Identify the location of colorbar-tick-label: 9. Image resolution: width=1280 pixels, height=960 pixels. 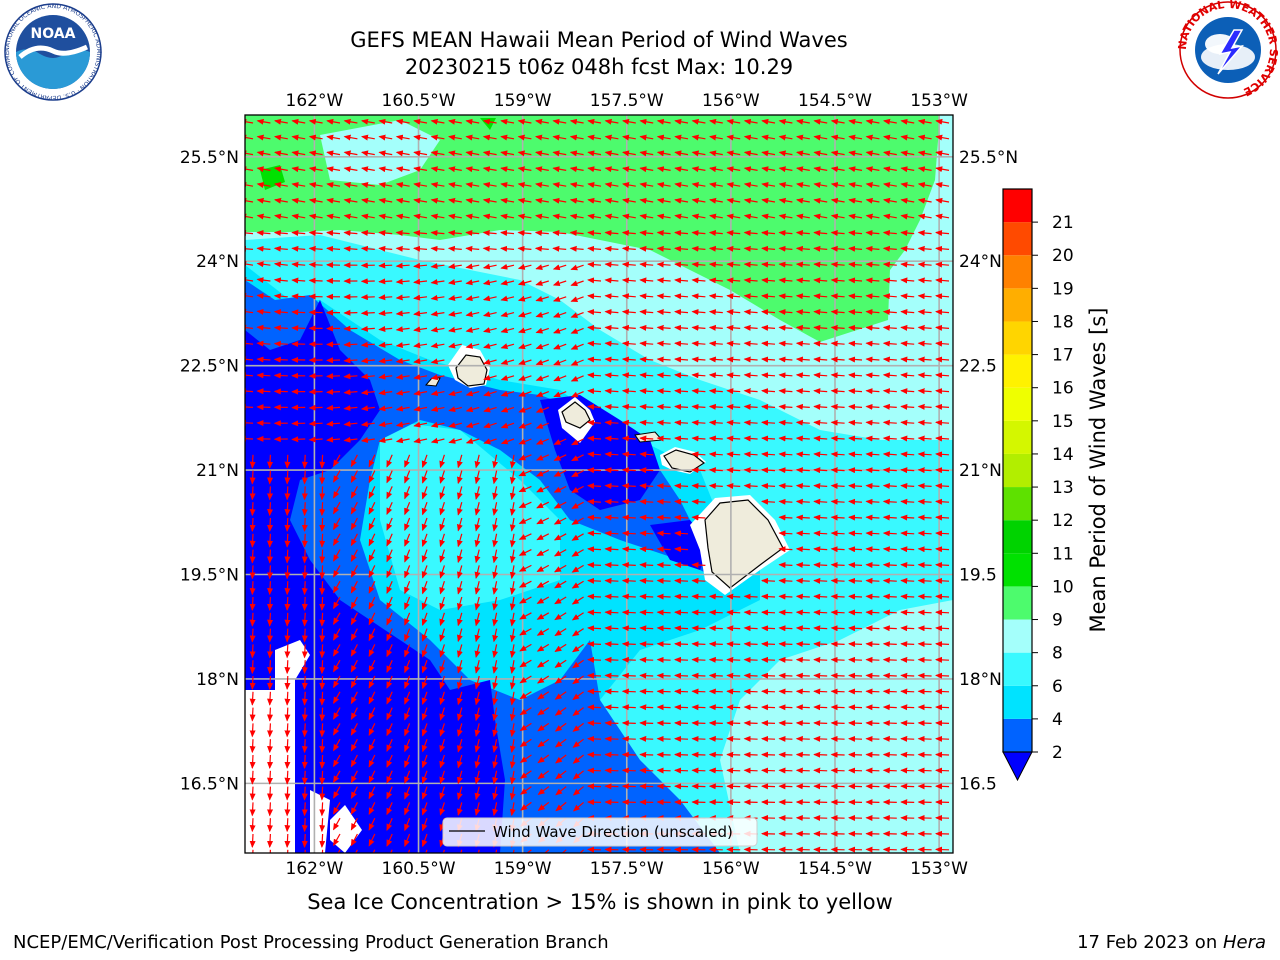
(1057, 621).